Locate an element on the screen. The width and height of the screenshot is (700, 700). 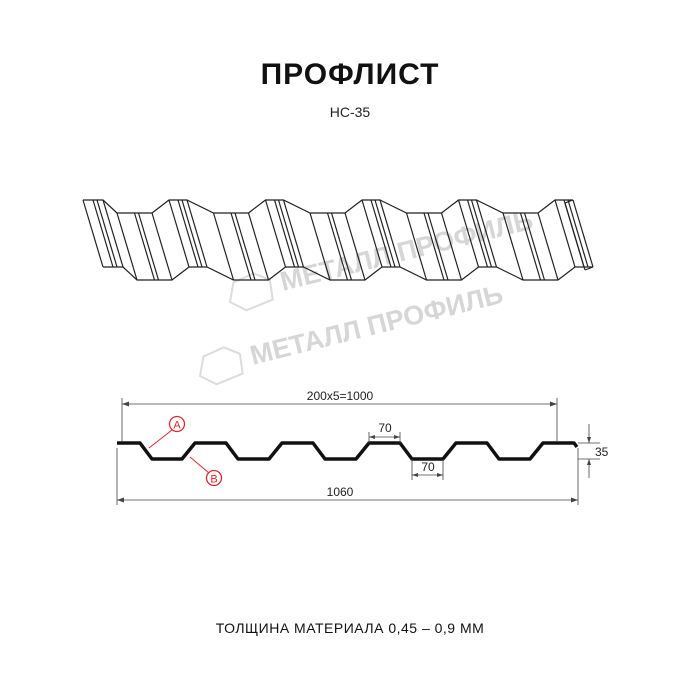
page-title: ПРОФЛИСТ is located at coordinates (350, 74).